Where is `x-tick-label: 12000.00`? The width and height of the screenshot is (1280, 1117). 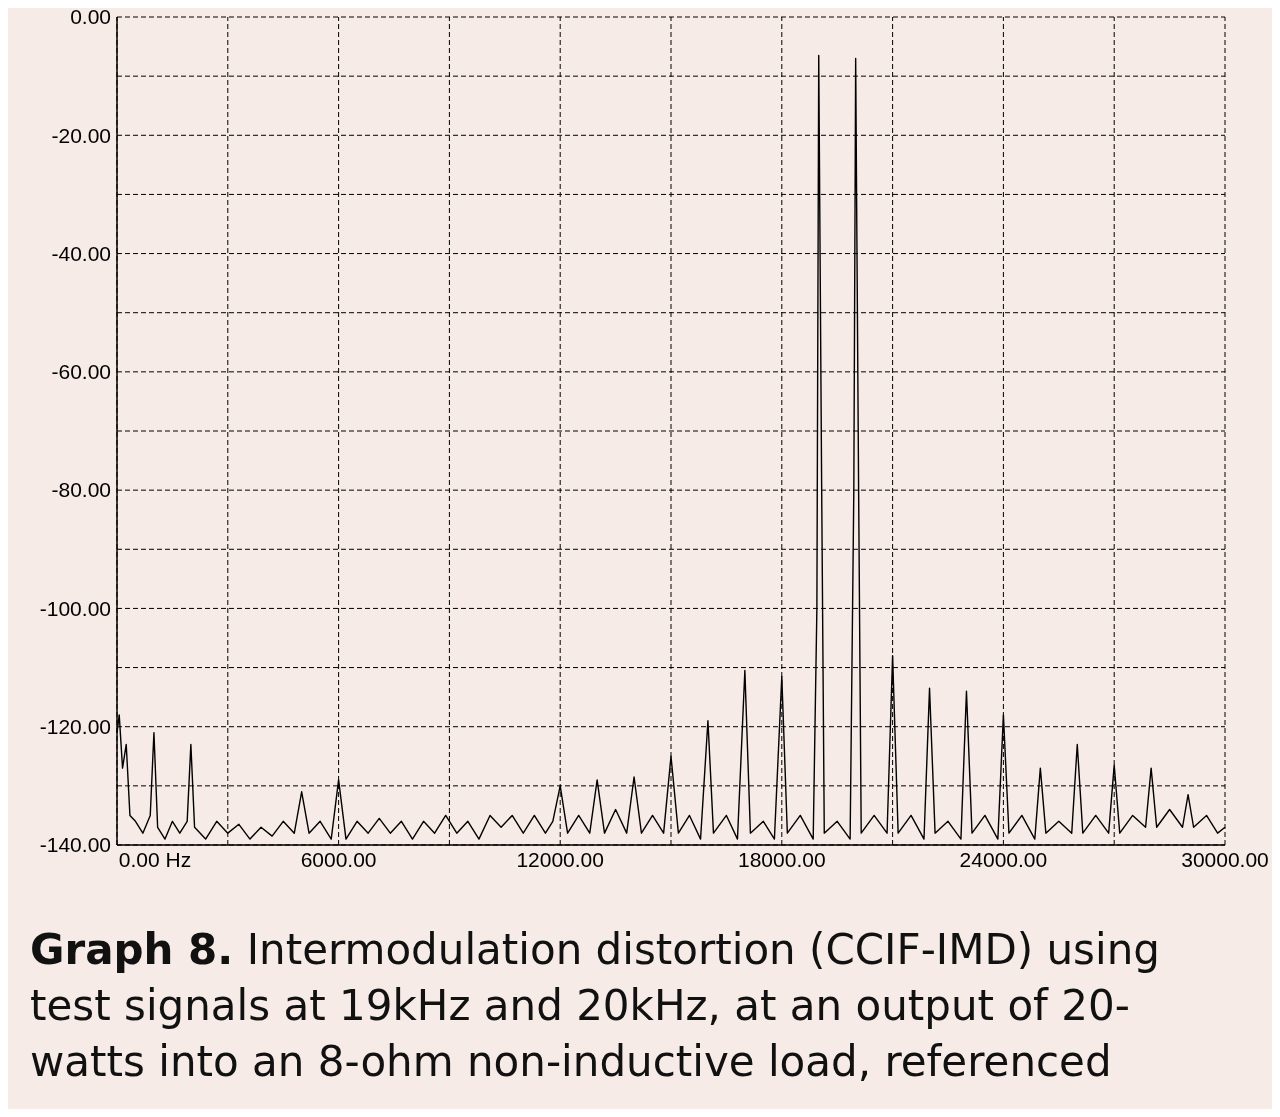 x-tick-label: 12000.00 is located at coordinates (560, 859).